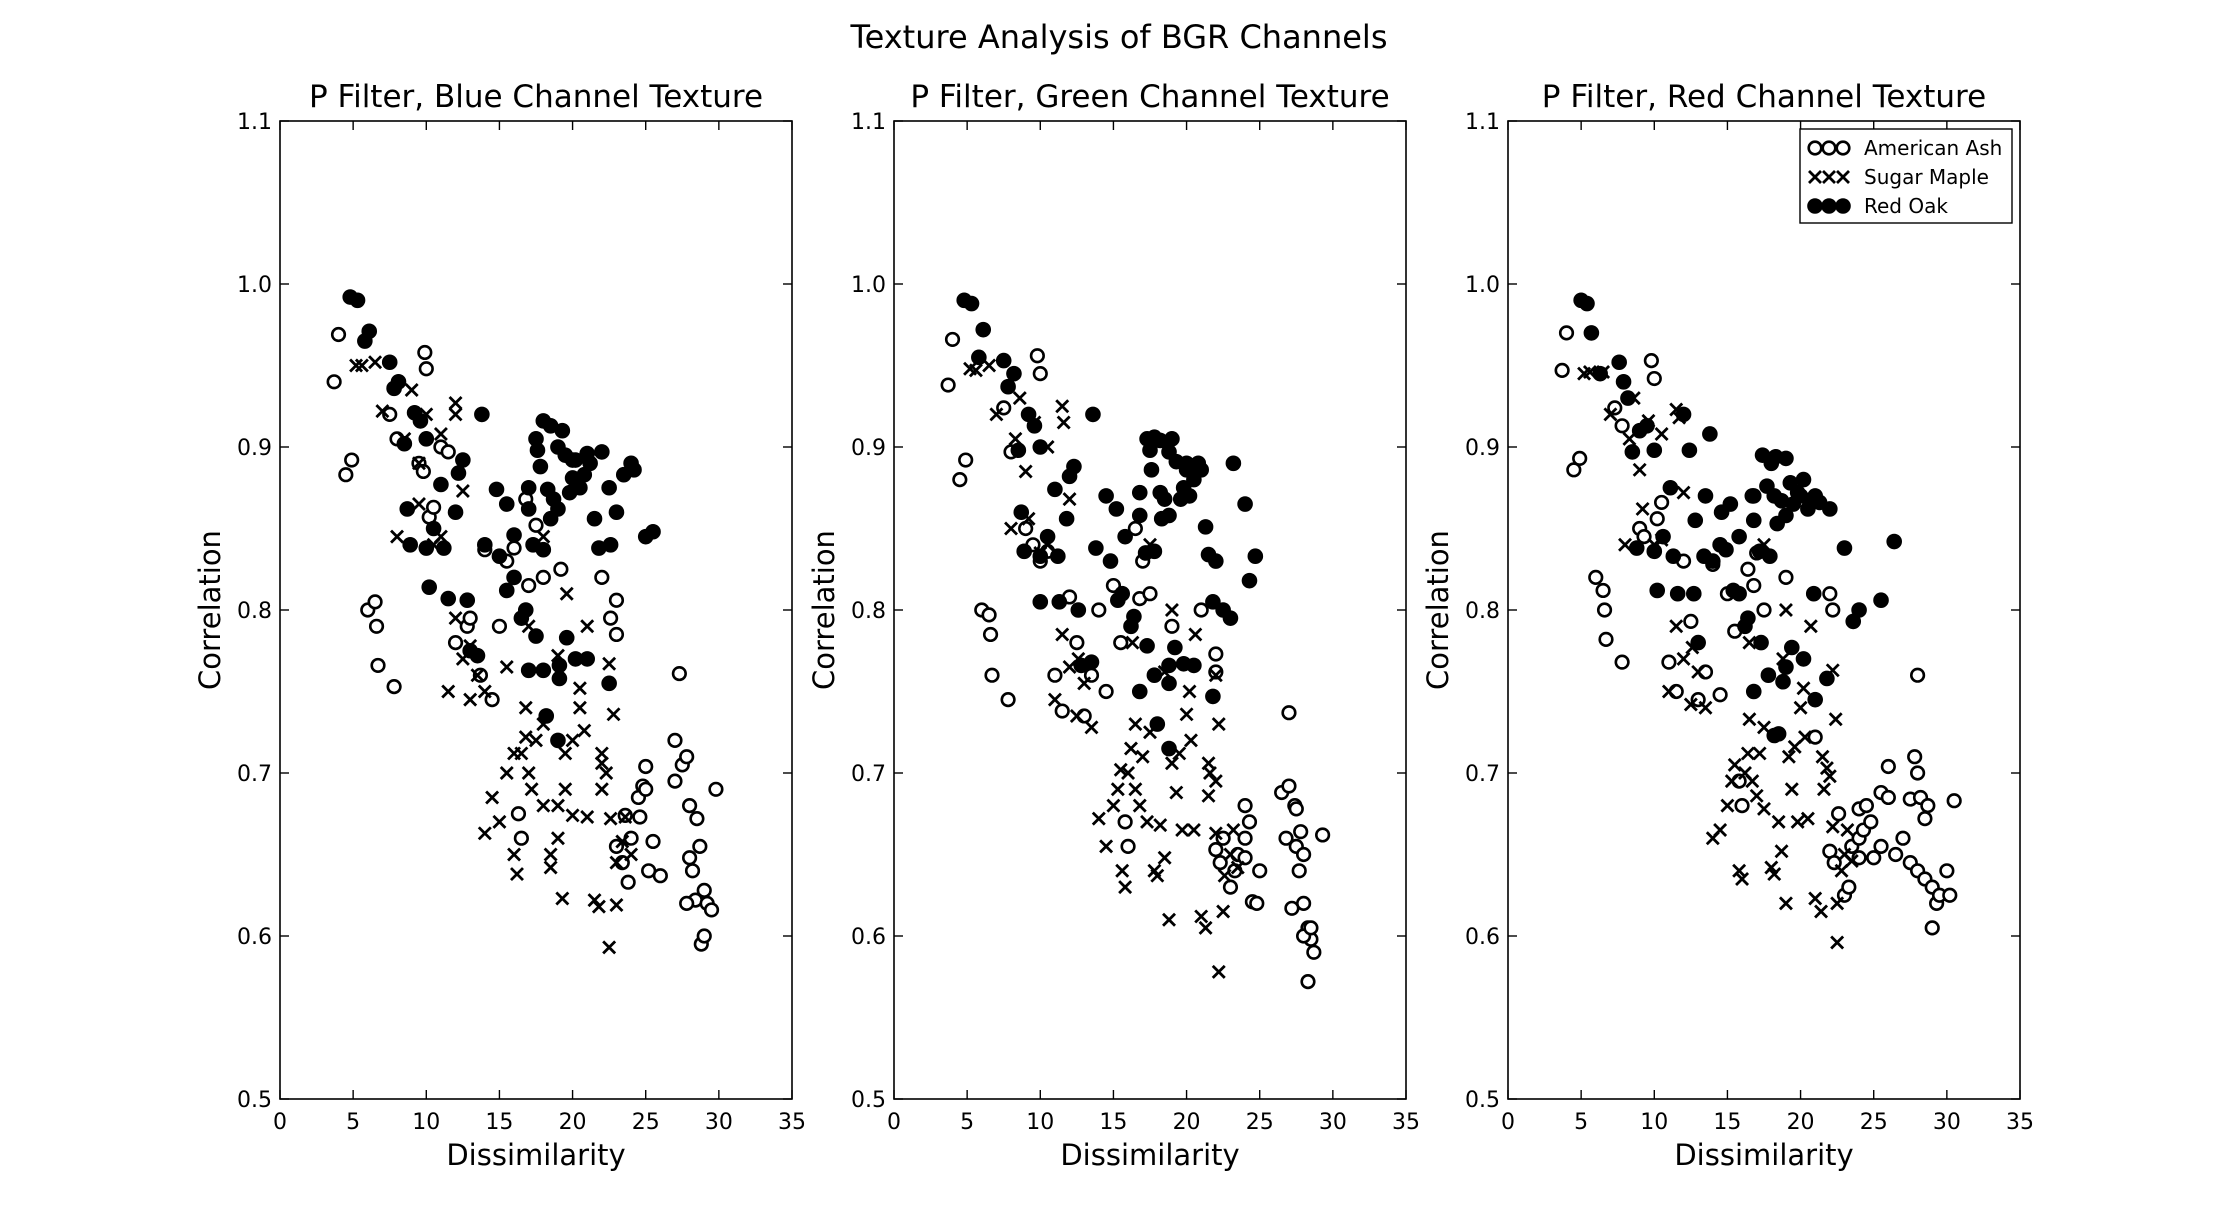  What do you see at coordinates (1718, 657) in the screenshot?
I see `series-x` at bounding box center [1718, 657].